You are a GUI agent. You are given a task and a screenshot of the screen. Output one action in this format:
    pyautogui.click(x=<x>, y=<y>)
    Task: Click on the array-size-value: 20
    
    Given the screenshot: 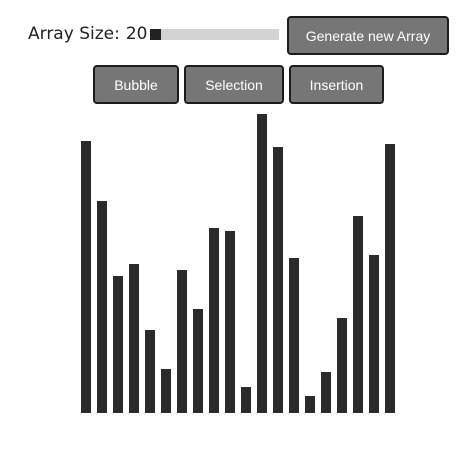 What is the action you would take?
    pyautogui.click(x=136, y=34)
    